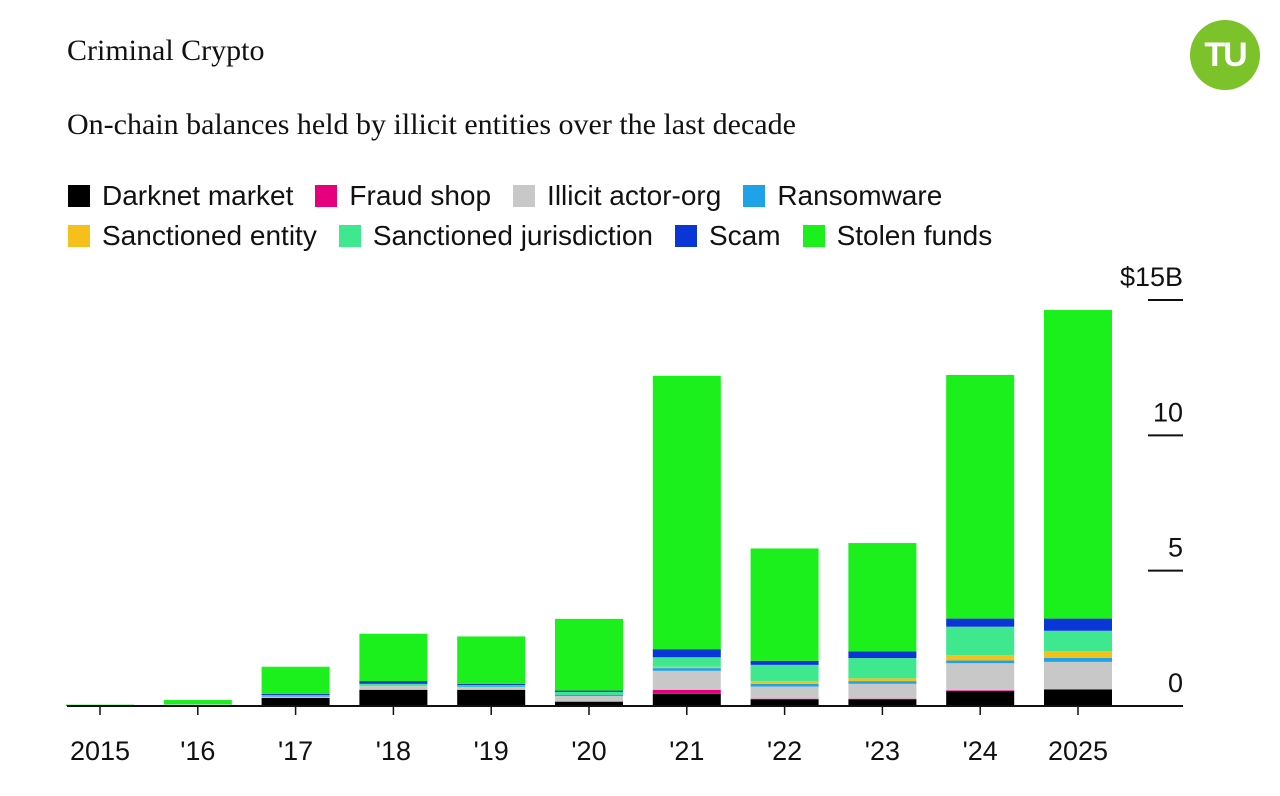  What do you see at coordinates (1078, 641) in the screenshot?
I see `bar-segment-sanctioned-jurisdiction-2025` at bounding box center [1078, 641].